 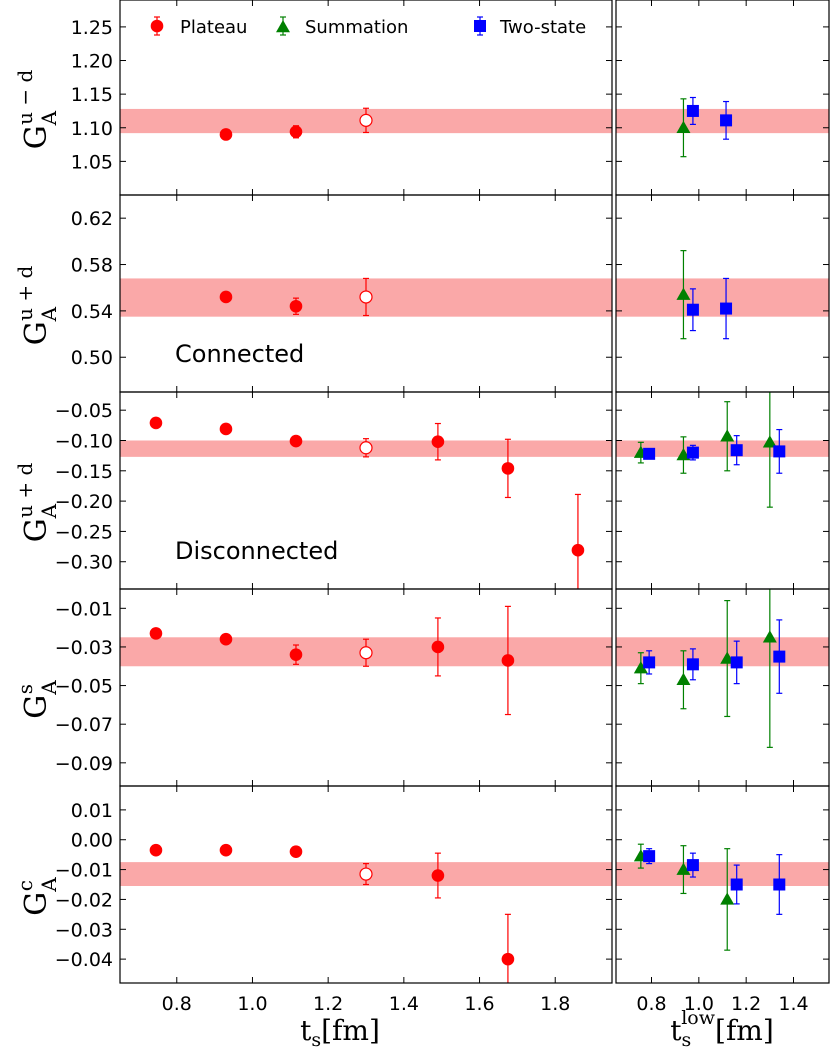 I want to click on y-tick-label: −0.02, so click(x=84, y=900).